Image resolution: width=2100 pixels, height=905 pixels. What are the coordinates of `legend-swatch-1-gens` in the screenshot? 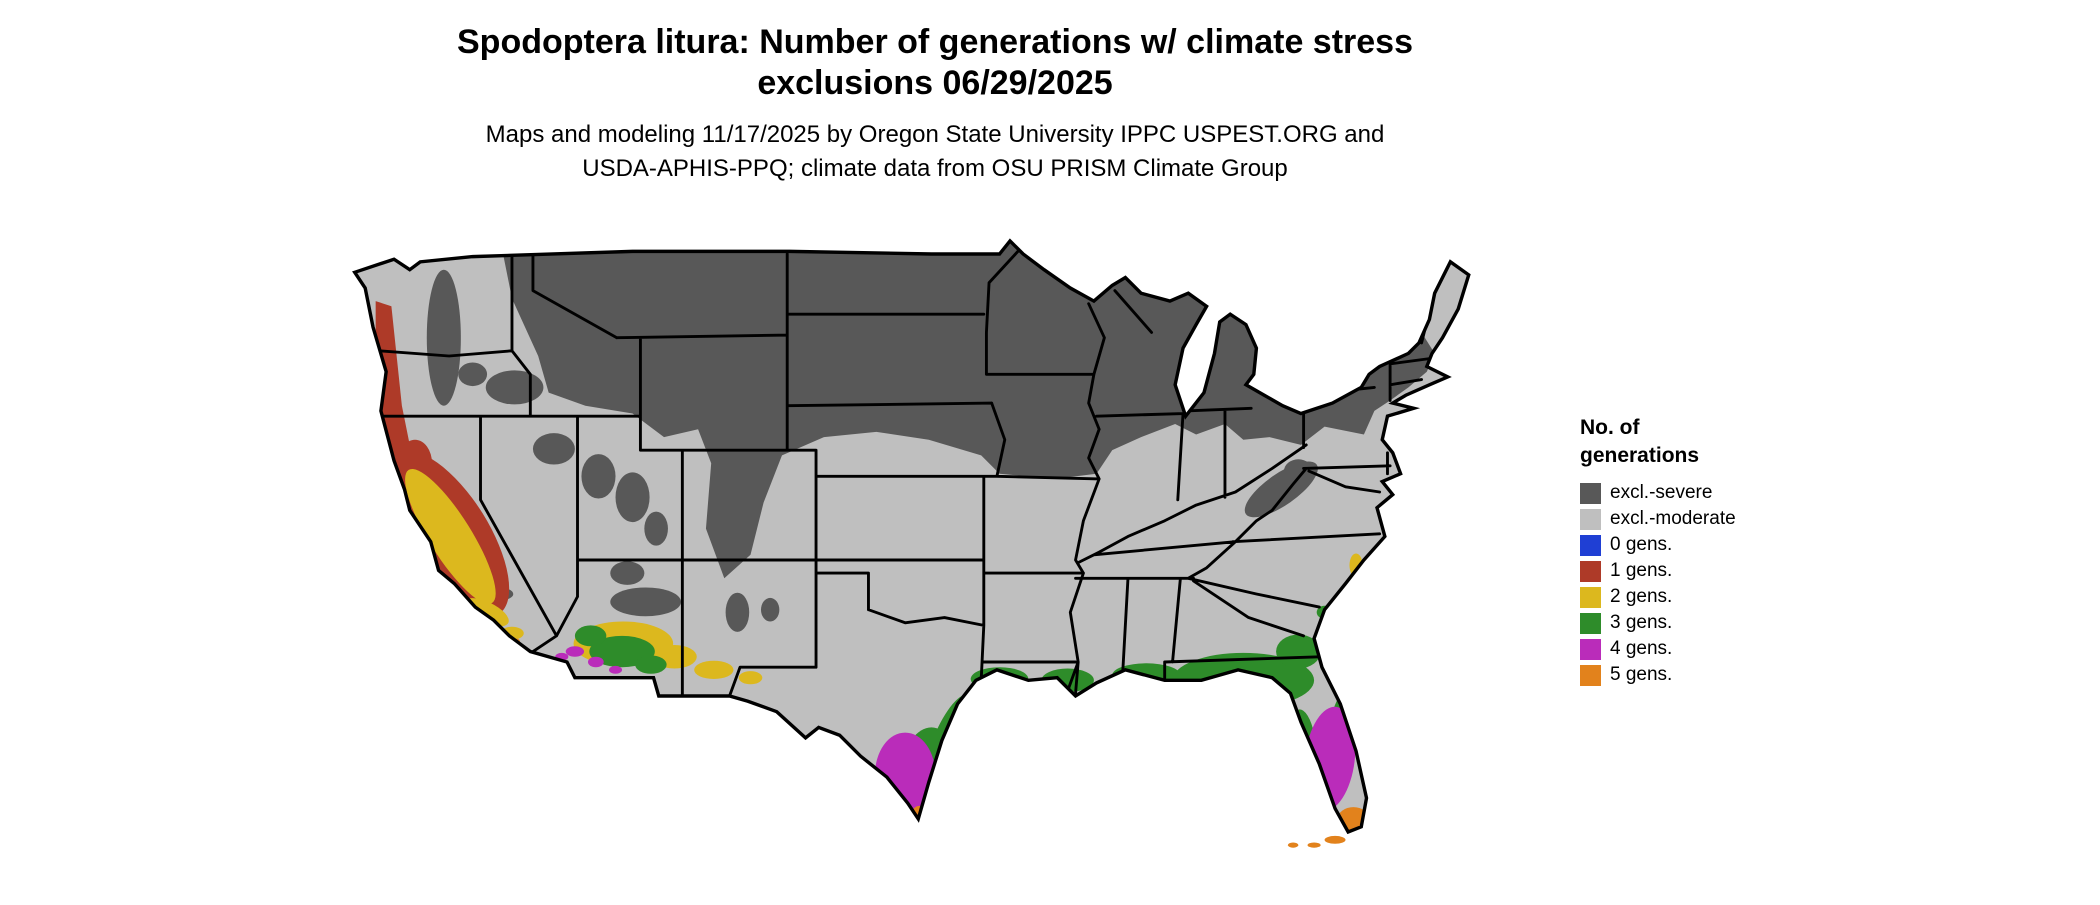 It's located at (1590, 571).